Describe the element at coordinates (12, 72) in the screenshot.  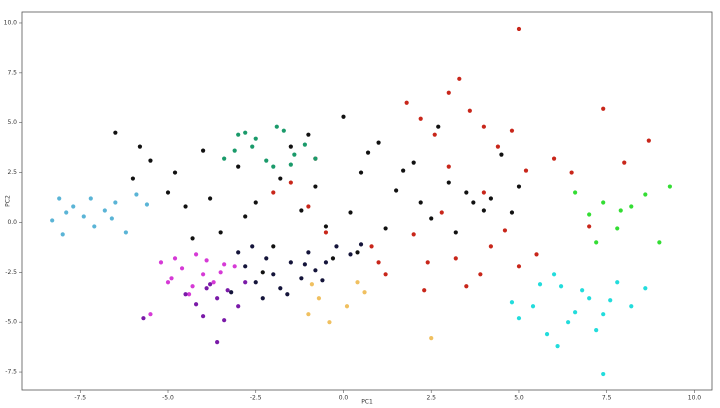
I see `y-tick-label: 7.5` at that location.